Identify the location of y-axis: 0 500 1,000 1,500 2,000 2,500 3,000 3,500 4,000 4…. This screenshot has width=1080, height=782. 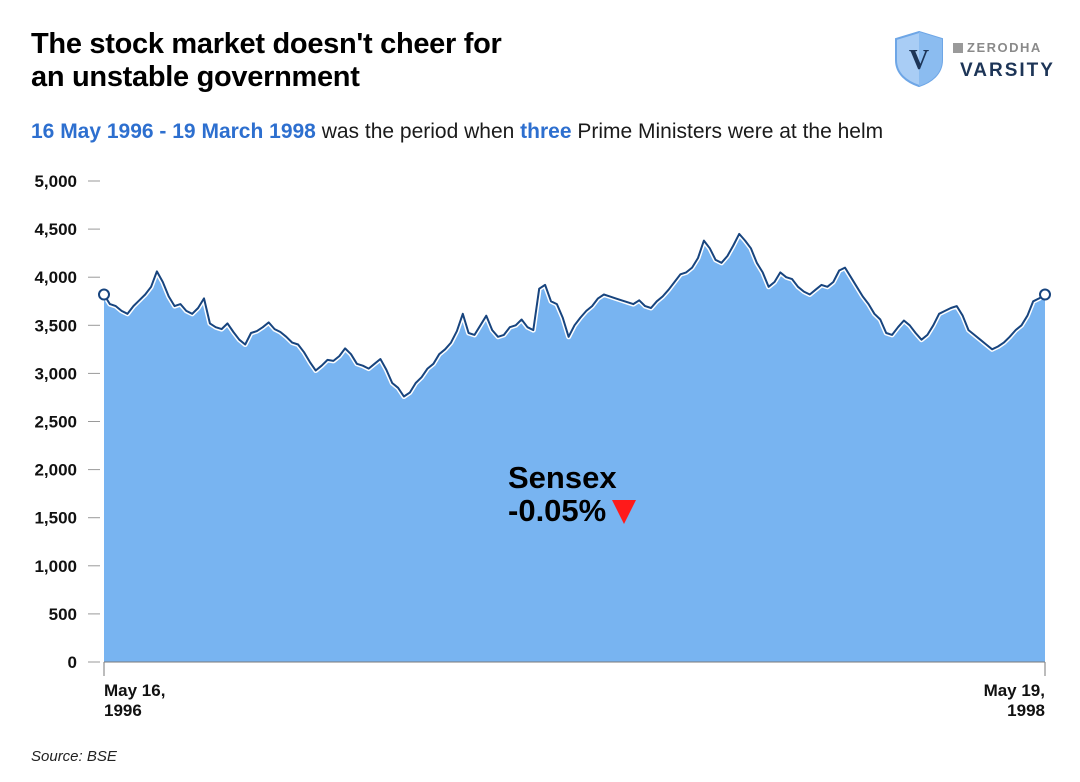
(67, 422).